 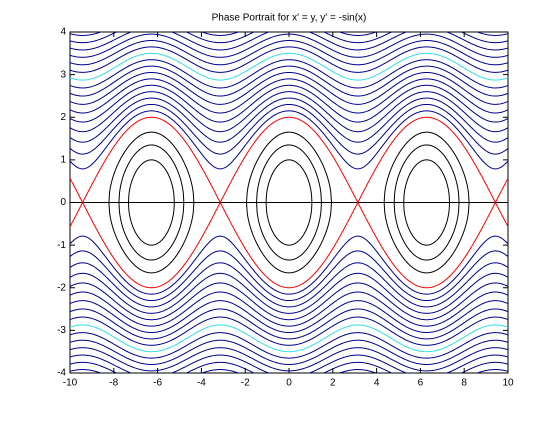 What do you see at coordinates (245, 383) in the screenshot?
I see `x-tick-label: -2` at bounding box center [245, 383].